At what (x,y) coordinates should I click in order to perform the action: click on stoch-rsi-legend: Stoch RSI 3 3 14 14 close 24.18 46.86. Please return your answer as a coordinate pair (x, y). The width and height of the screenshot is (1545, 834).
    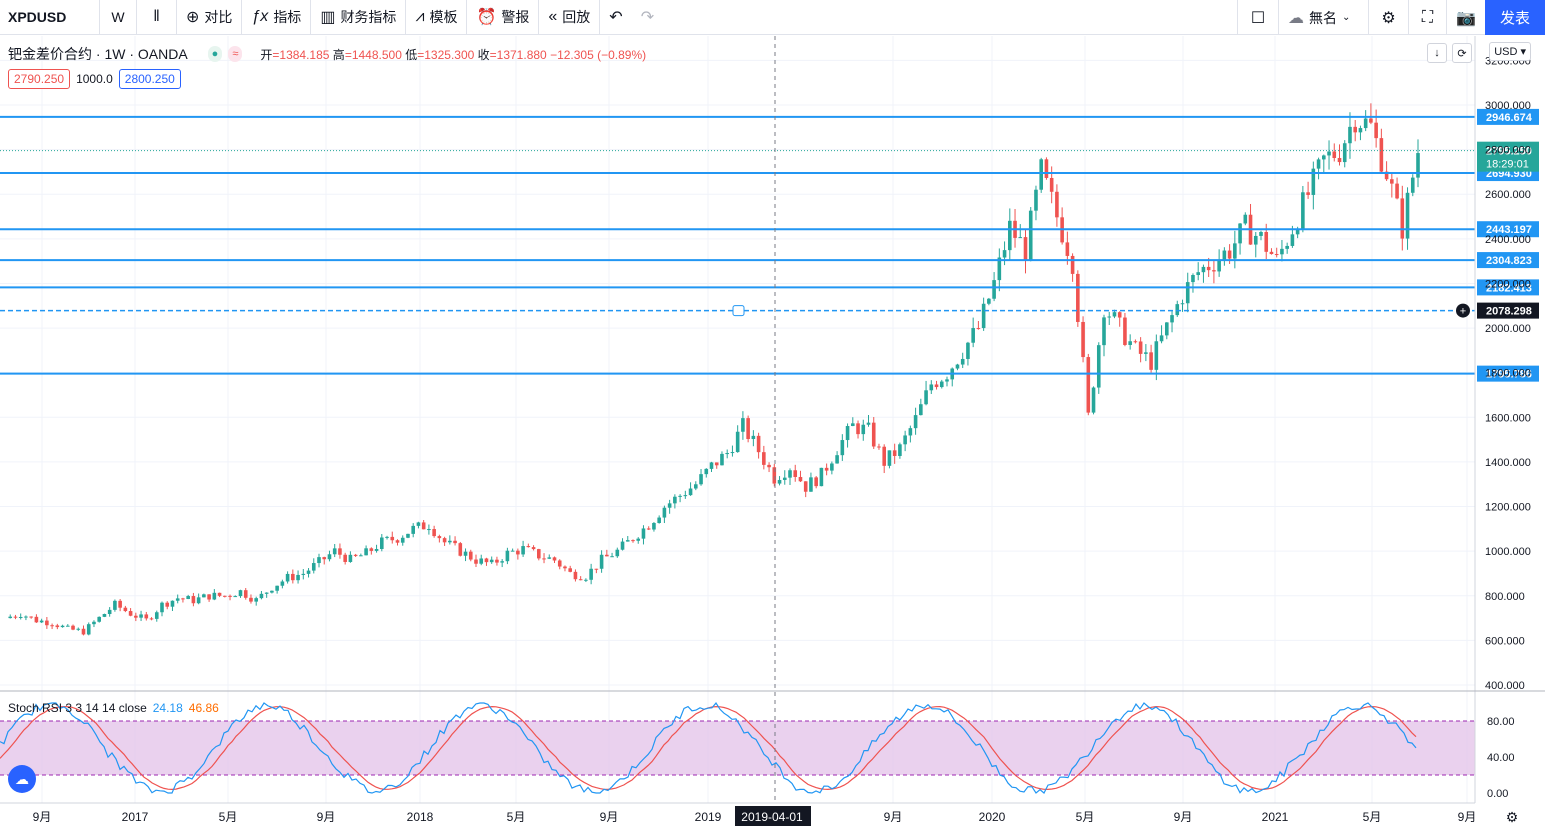
    Looking at the image, I should click on (113, 708).